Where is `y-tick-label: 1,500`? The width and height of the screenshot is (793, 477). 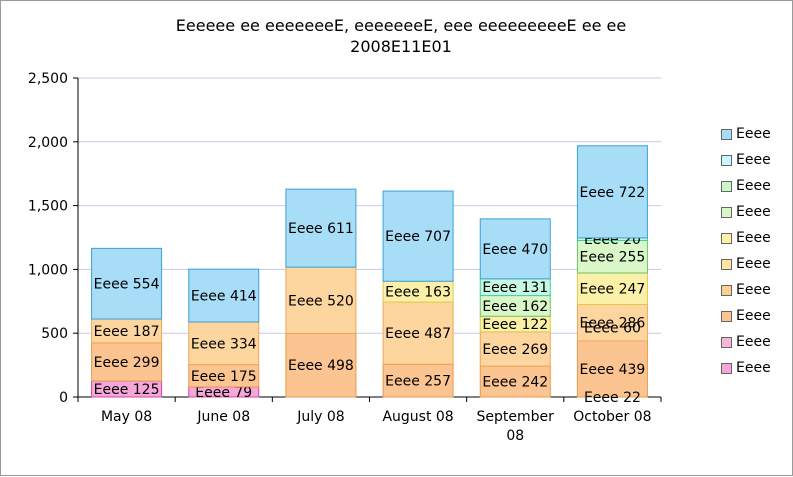 y-tick-label: 1,500 is located at coordinates (48, 207).